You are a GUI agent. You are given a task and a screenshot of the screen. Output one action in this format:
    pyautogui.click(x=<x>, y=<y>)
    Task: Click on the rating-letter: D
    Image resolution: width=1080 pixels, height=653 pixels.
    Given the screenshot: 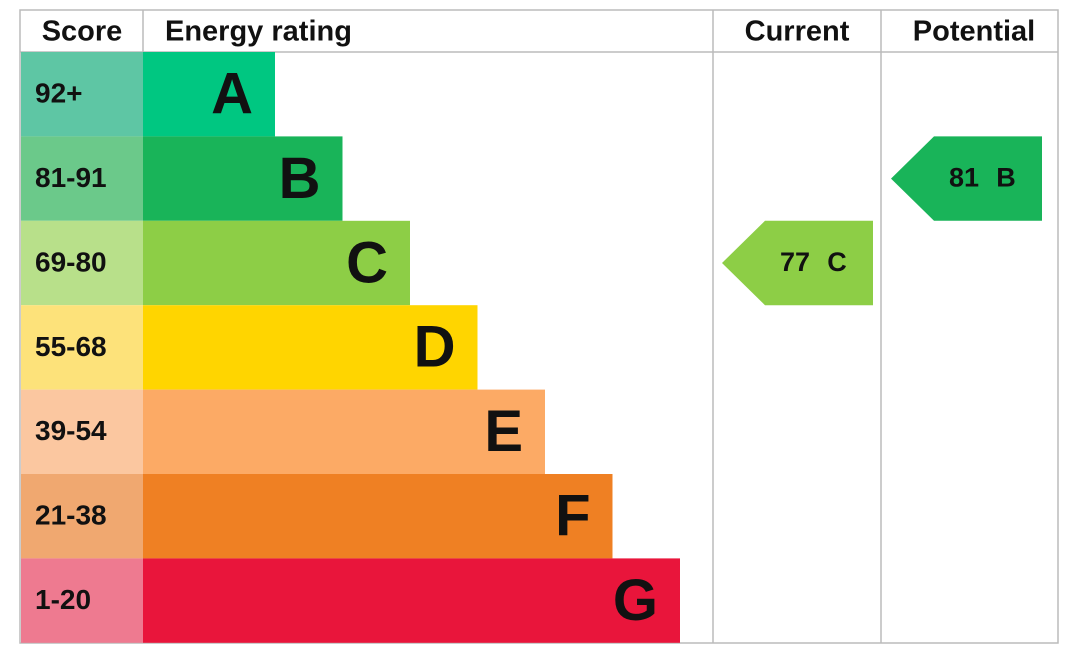 What is the action you would take?
    pyautogui.click(x=435, y=347)
    